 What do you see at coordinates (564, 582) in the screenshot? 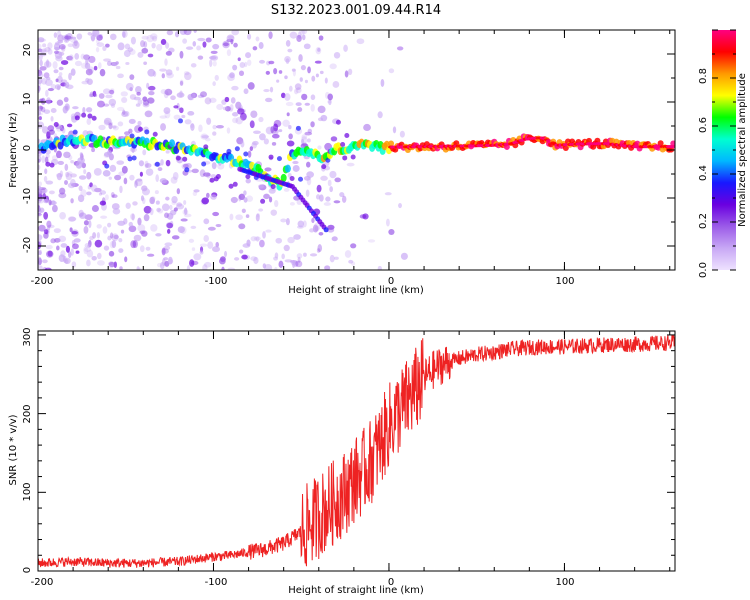
I see `snr-x-tick-label: 100` at bounding box center [564, 582].